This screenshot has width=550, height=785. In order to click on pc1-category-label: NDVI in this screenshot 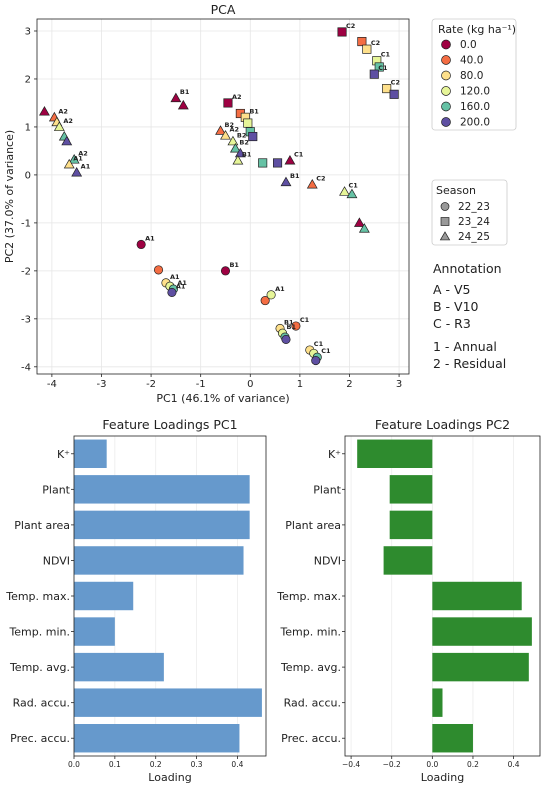, I will do `click(56, 560)`.